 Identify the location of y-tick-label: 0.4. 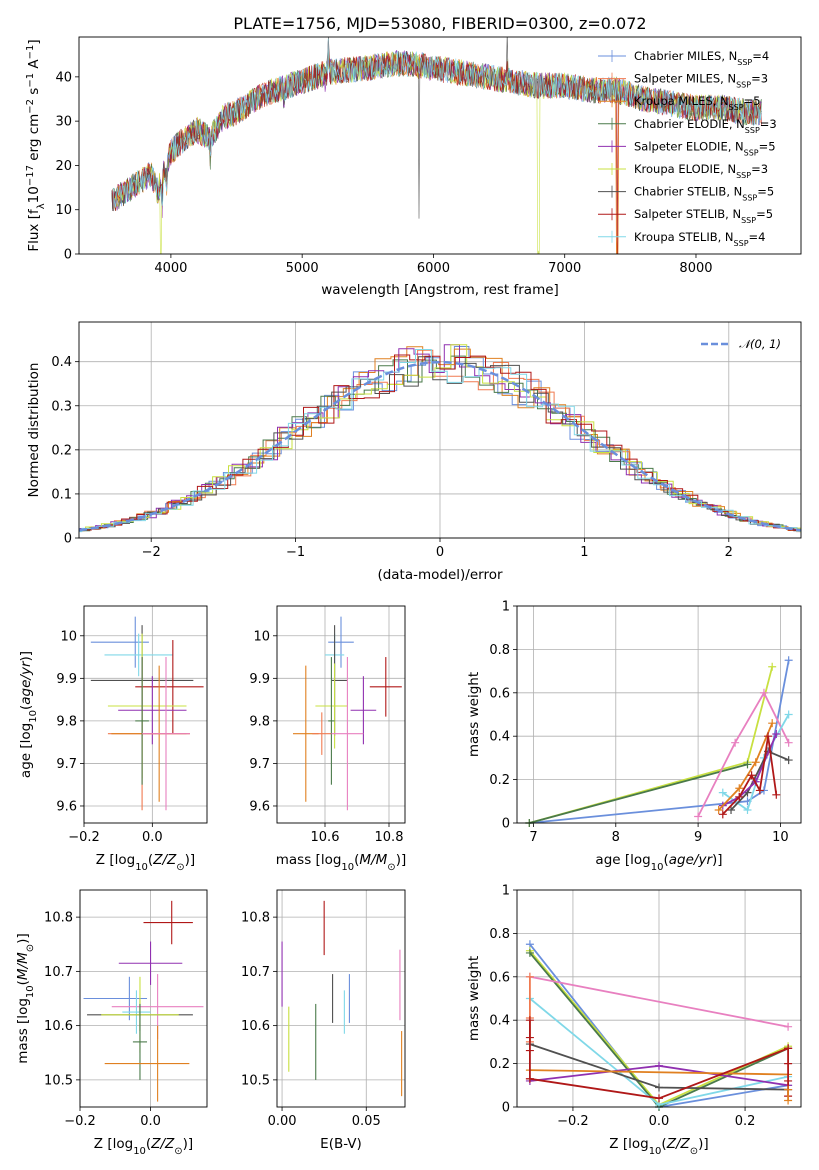
(499, 1021).